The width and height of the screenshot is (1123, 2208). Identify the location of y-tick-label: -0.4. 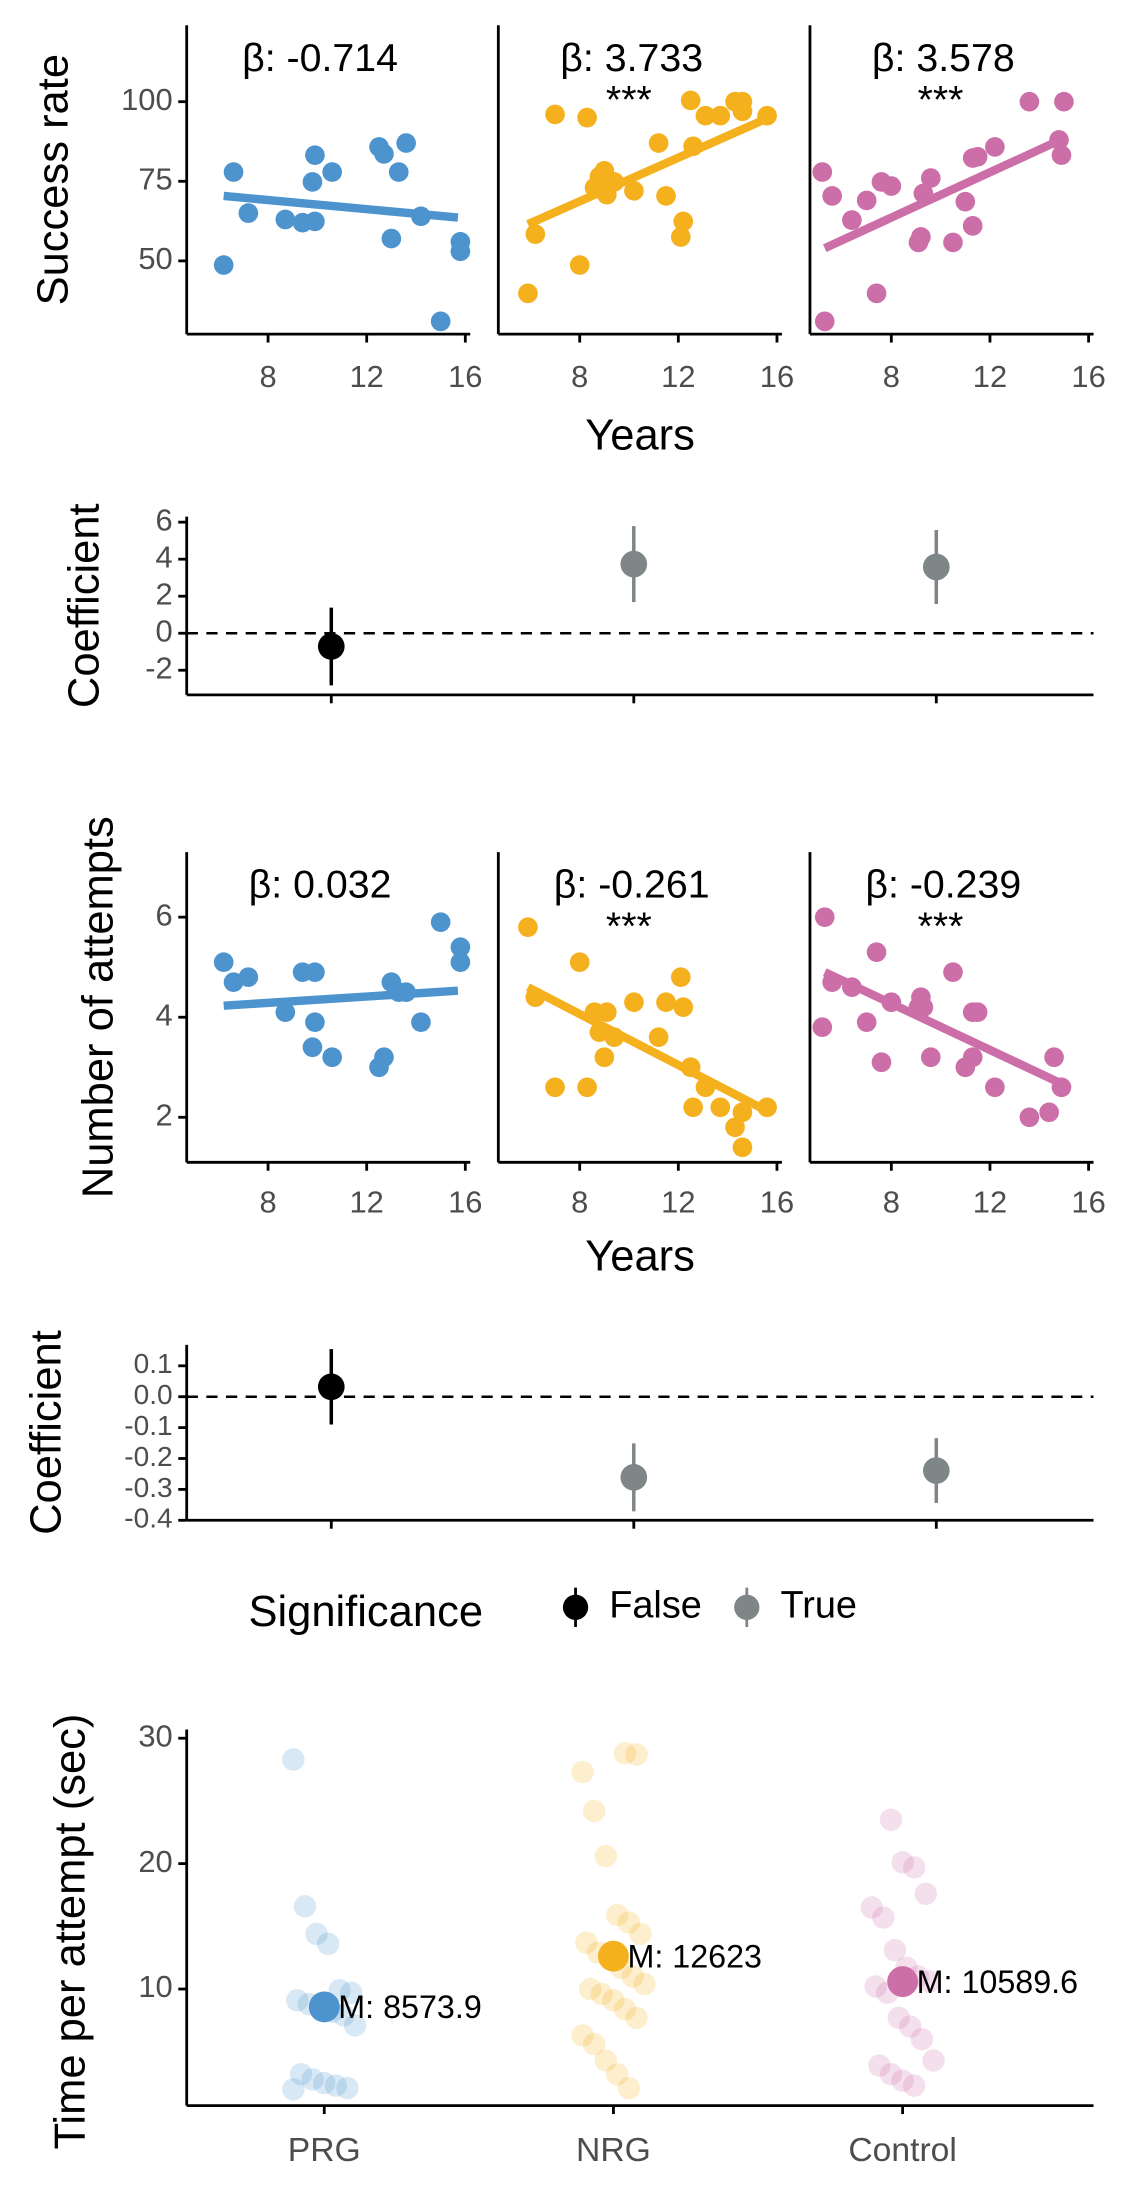
(148, 1518).